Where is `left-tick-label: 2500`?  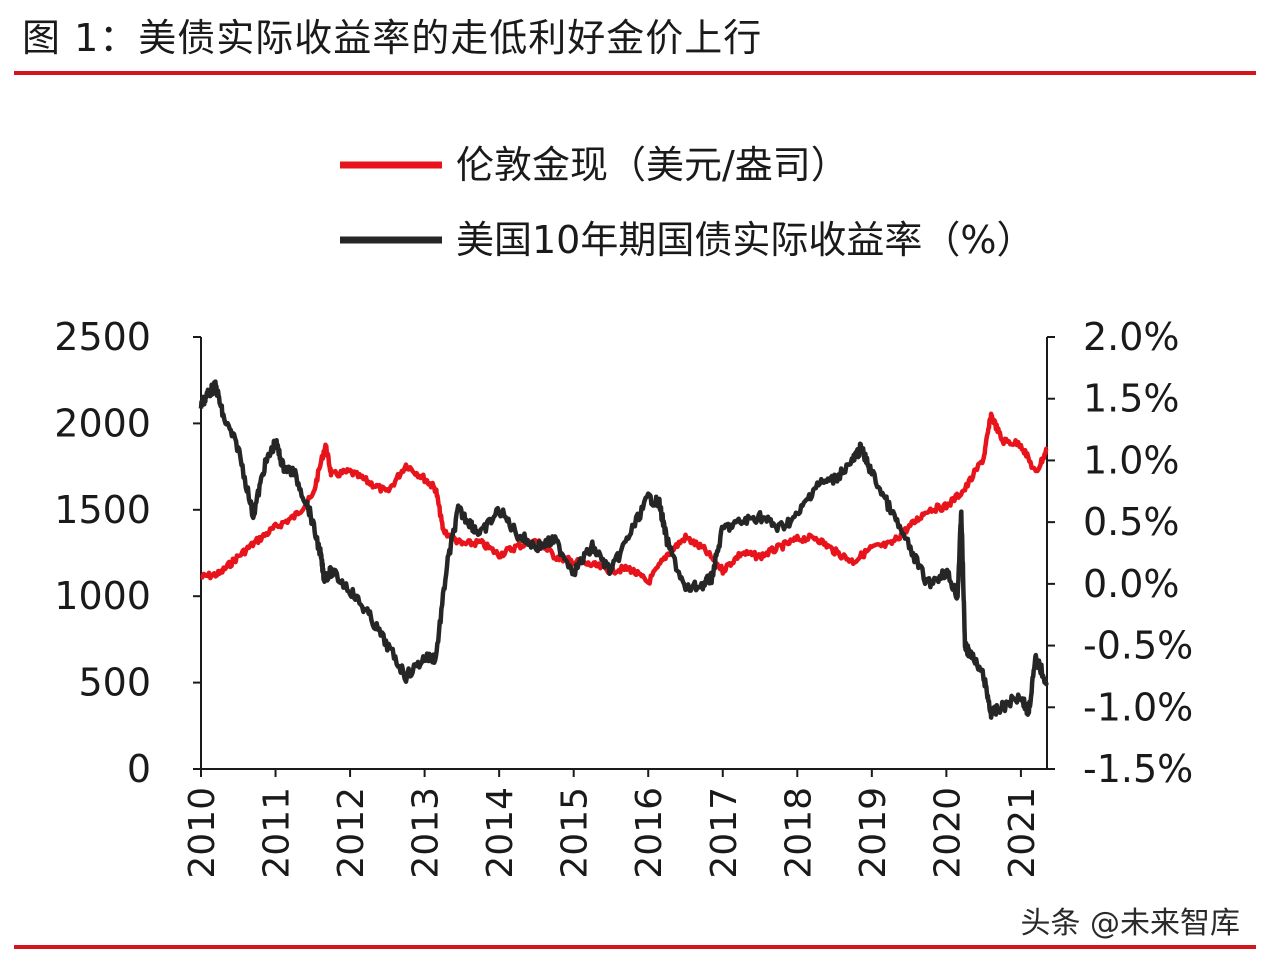 left-tick-label: 2500 is located at coordinates (102, 337).